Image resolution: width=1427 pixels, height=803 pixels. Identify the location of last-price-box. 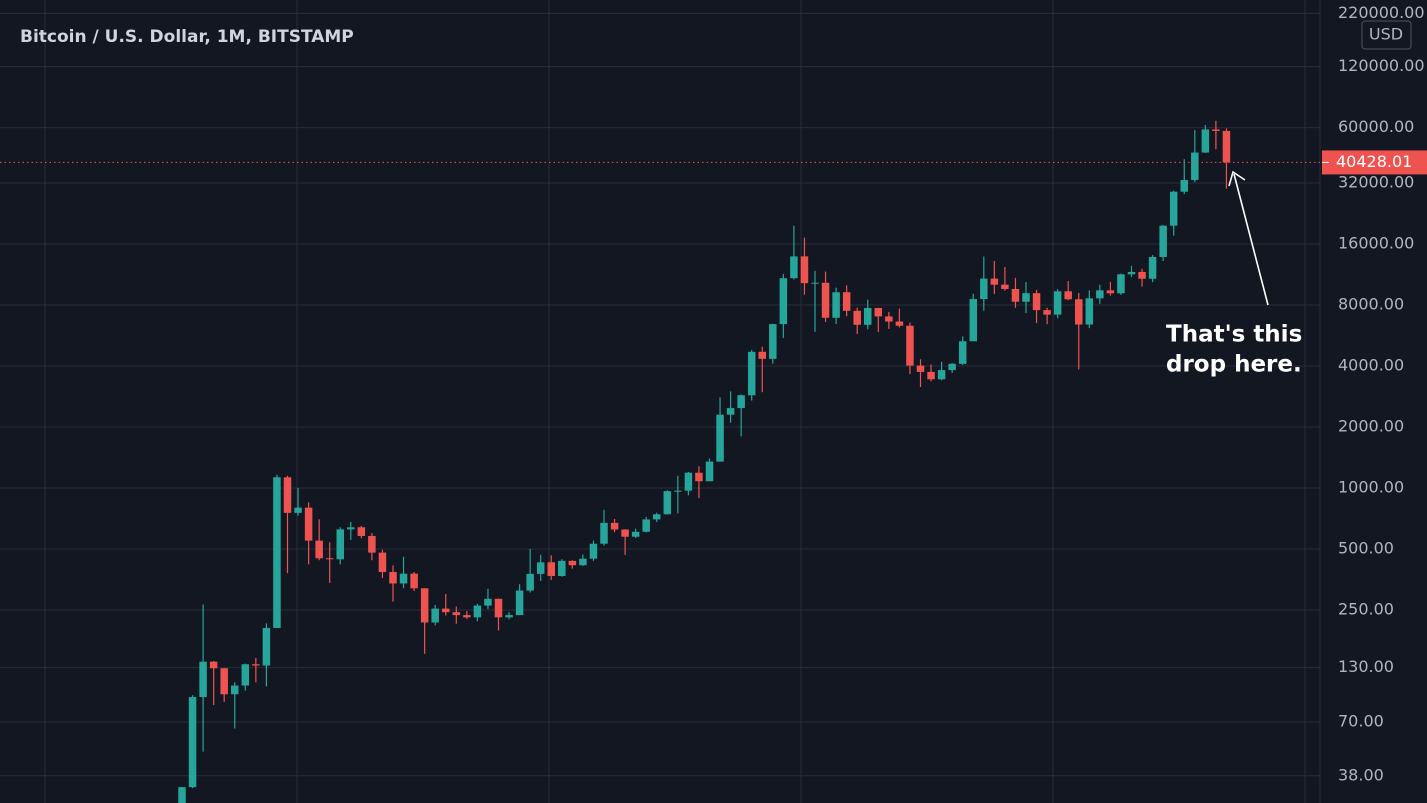
(1374, 162).